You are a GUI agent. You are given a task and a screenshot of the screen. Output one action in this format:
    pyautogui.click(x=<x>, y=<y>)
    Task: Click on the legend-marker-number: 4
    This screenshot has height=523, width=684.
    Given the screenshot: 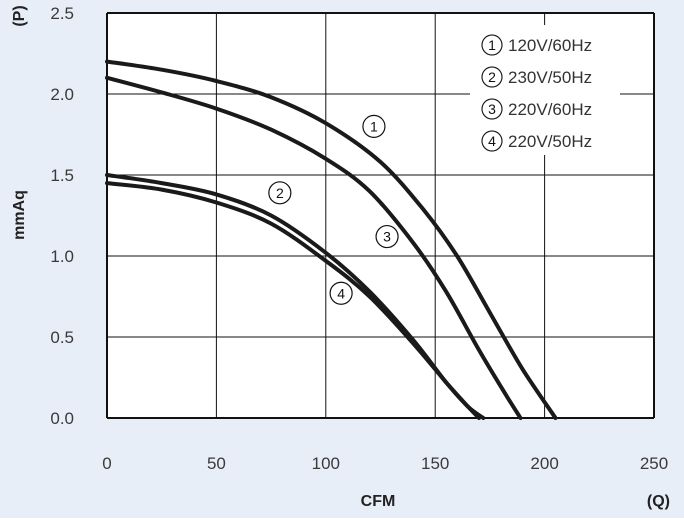 What is the action you would take?
    pyautogui.click(x=492, y=141)
    